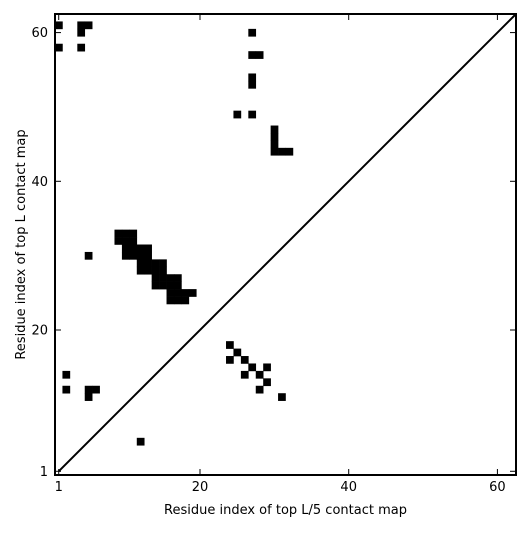 The width and height of the screenshot is (531, 536). Describe the element at coordinates (39, 33) in the screenshot. I see `y-tick-label: 60` at that location.